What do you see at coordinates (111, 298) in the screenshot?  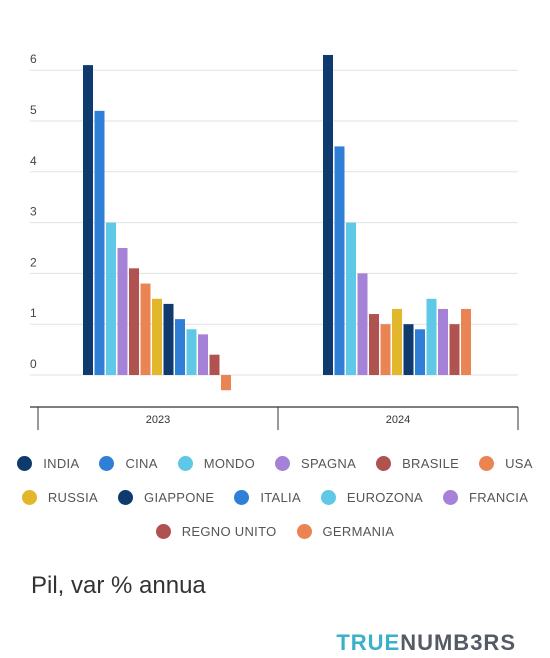 I see `bar-mondo-2023` at bounding box center [111, 298].